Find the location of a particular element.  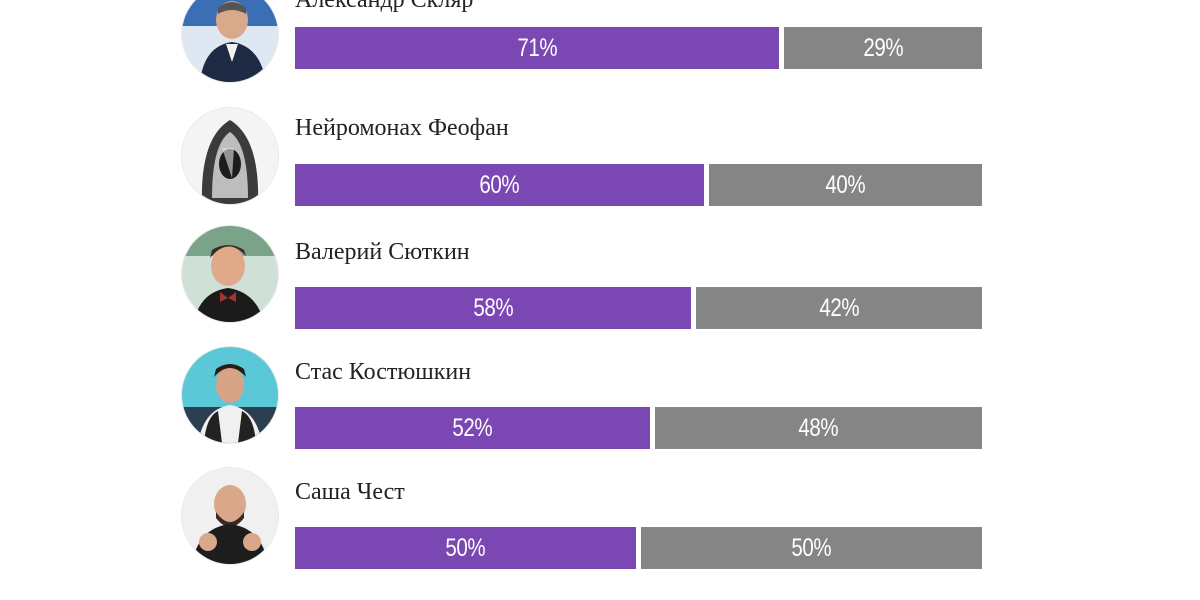

bar-segment-for: 60% is located at coordinates (499, 185).